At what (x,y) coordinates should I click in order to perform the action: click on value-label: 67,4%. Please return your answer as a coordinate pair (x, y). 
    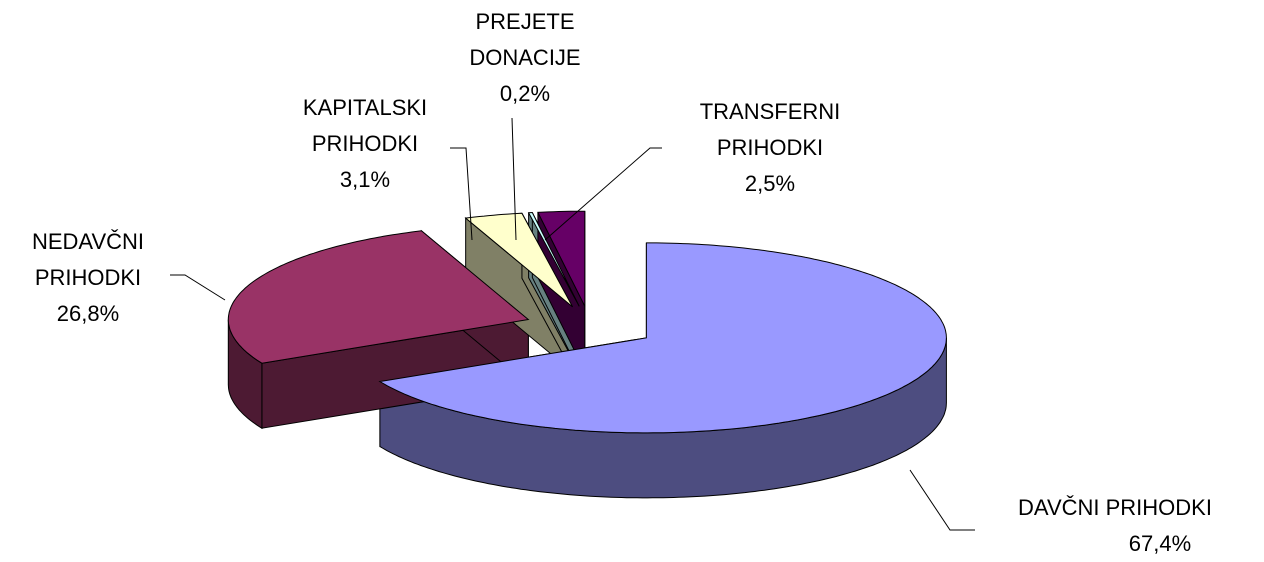
    Looking at the image, I should click on (1160, 543).